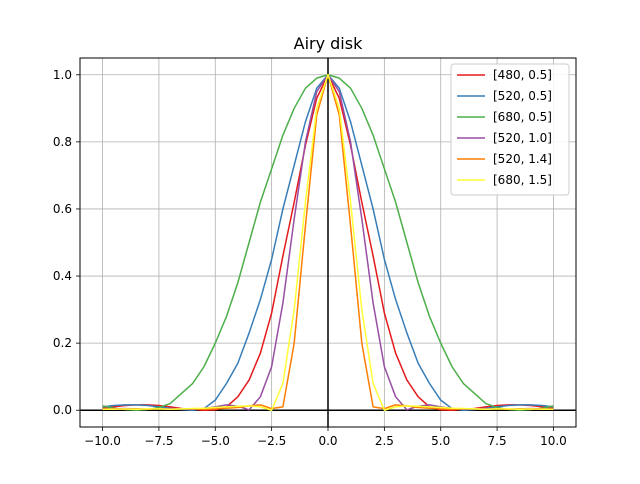 The image size is (640, 484). What do you see at coordinates (62, 209) in the screenshot?
I see `y-tick-label-3: 0.6` at bounding box center [62, 209].